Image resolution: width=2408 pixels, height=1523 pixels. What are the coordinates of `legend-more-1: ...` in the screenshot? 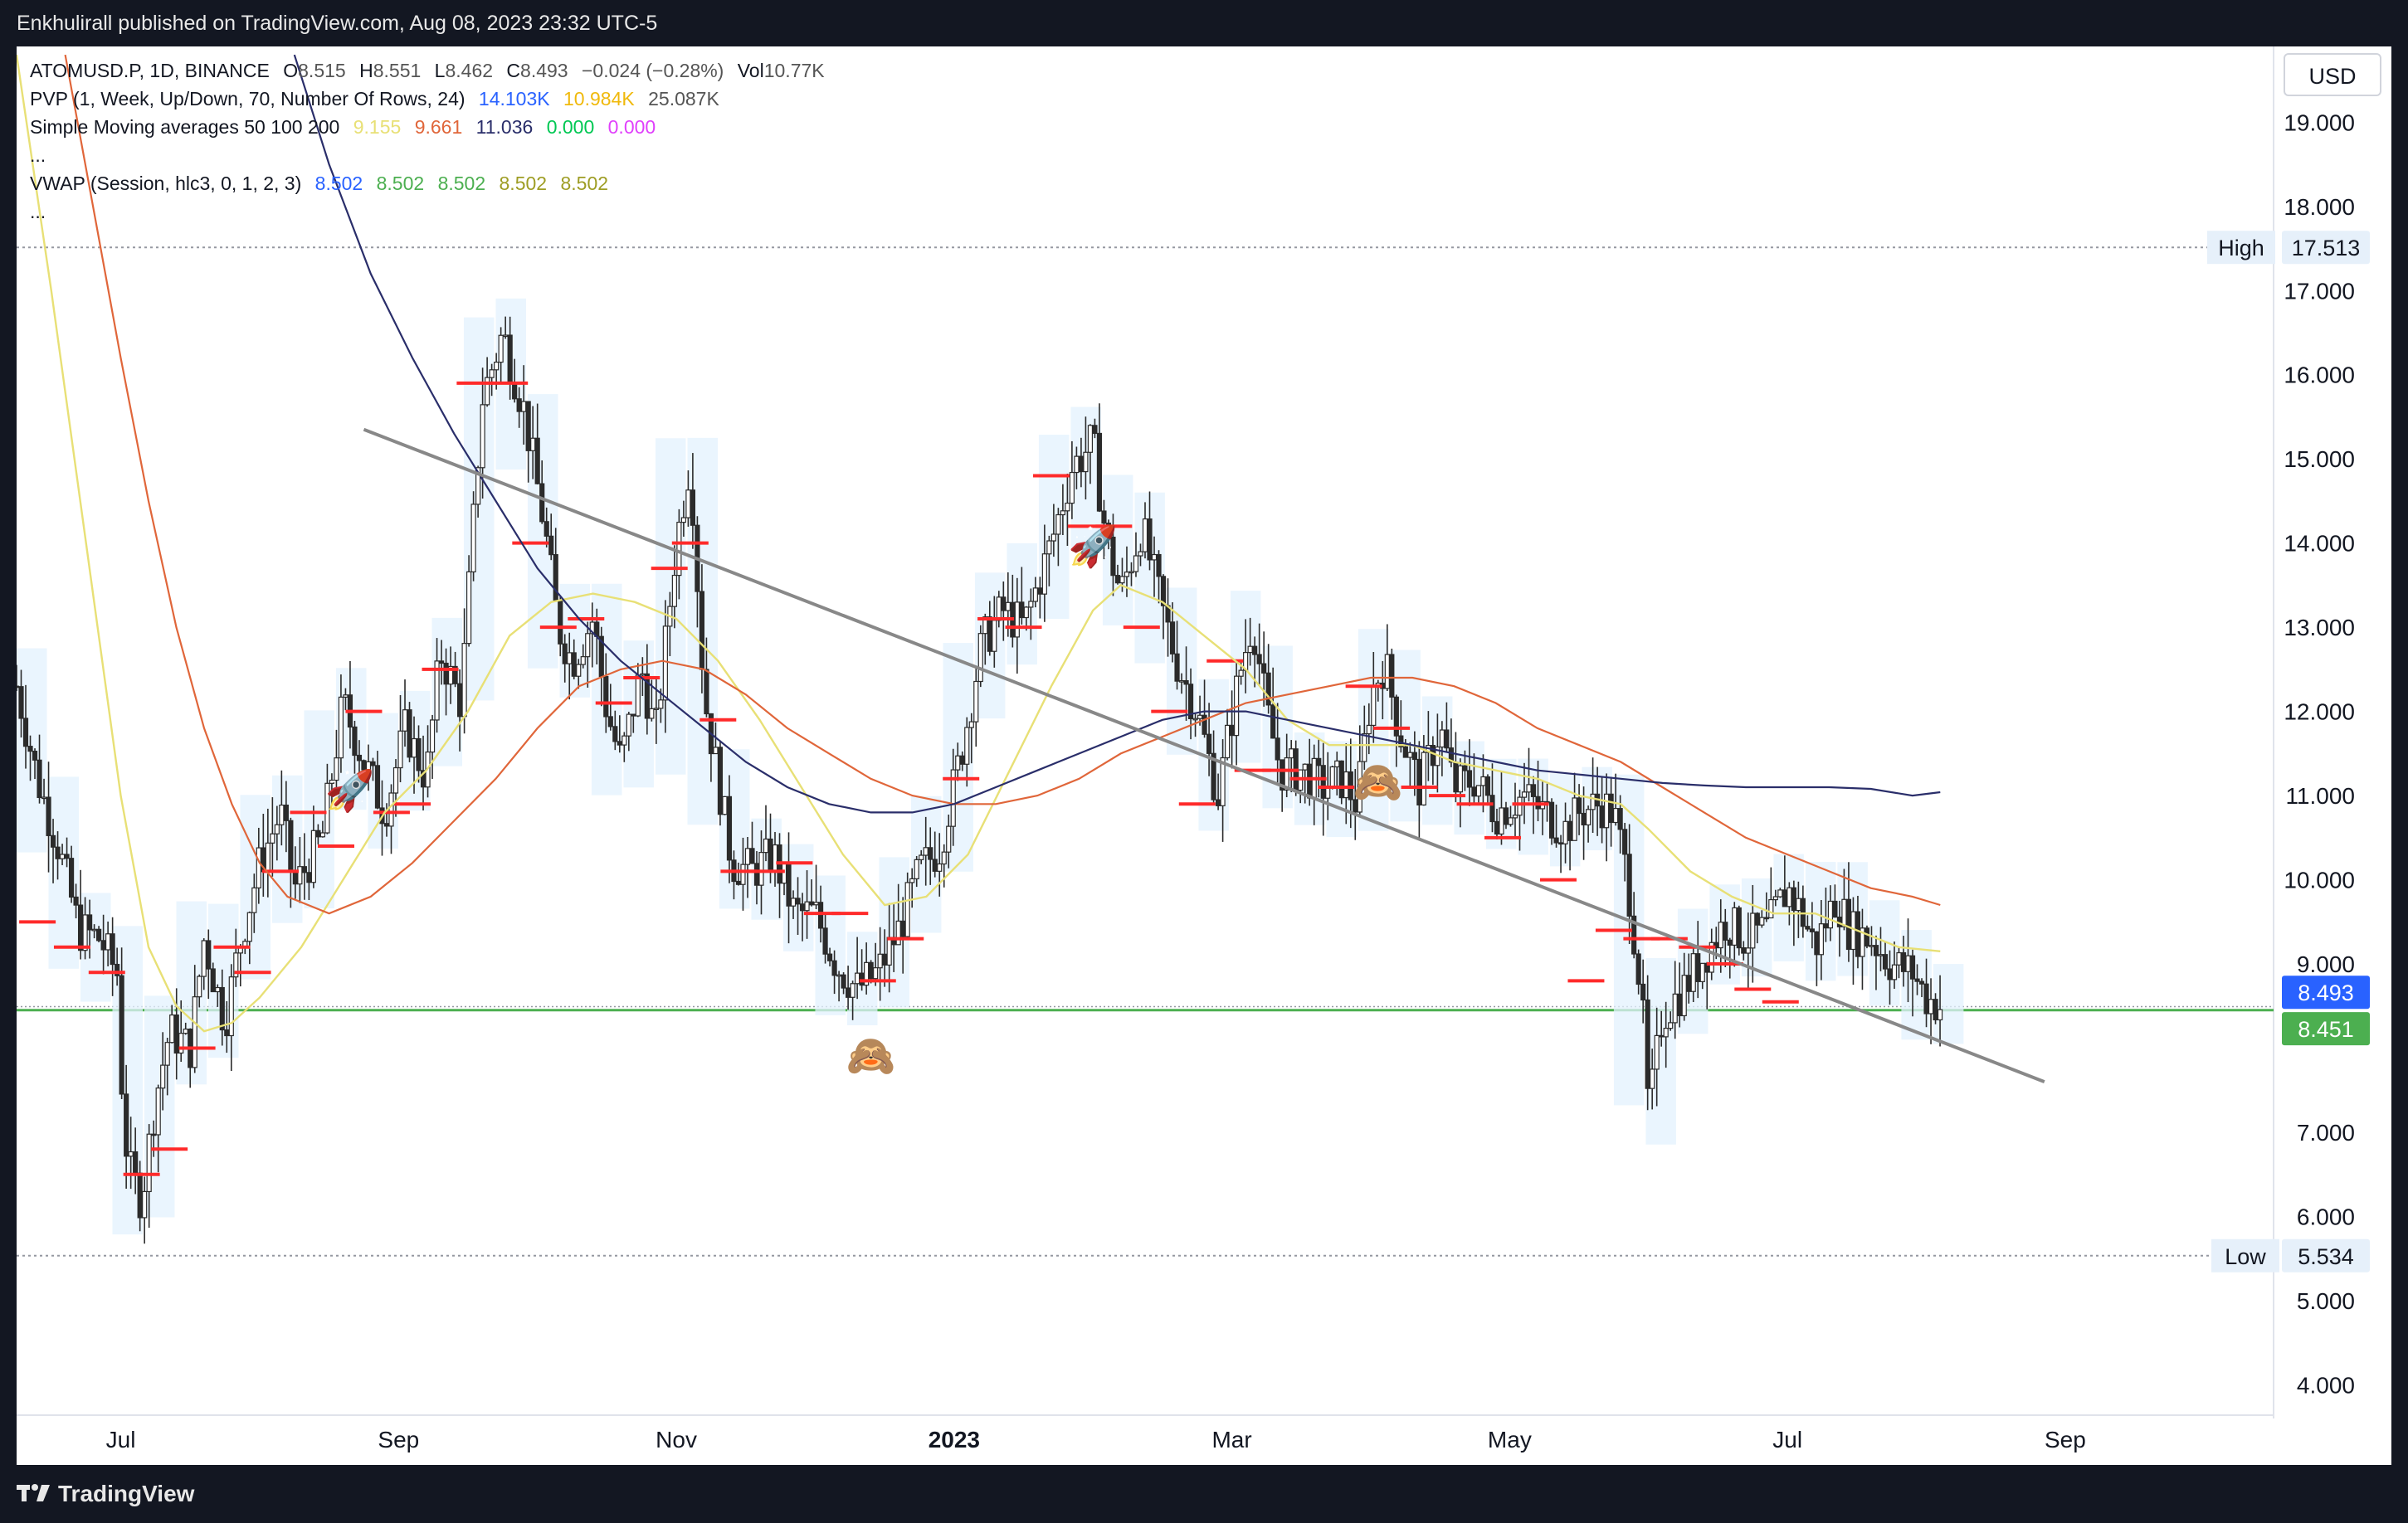 It's located at (38, 155).